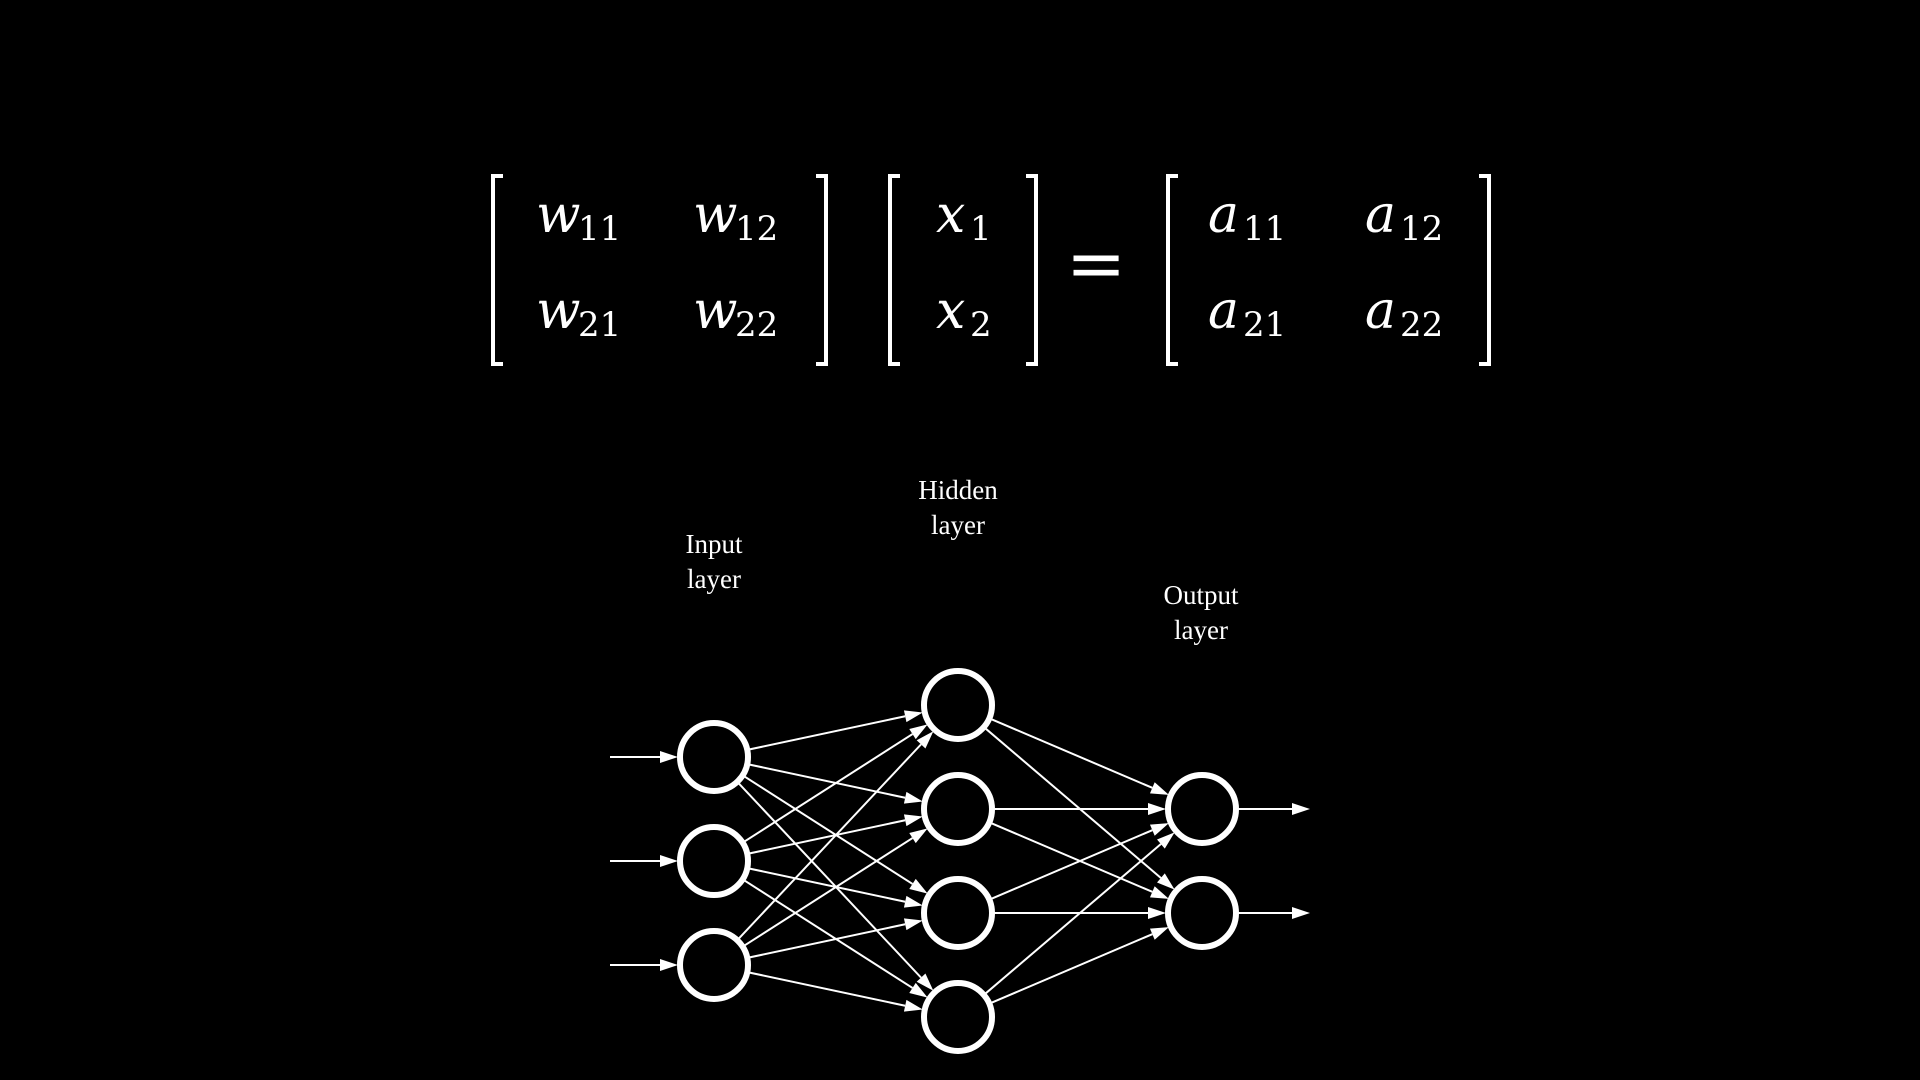 The height and width of the screenshot is (1080, 1920). I want to click on weight-matrix-right-bracket, so click(822, 270).